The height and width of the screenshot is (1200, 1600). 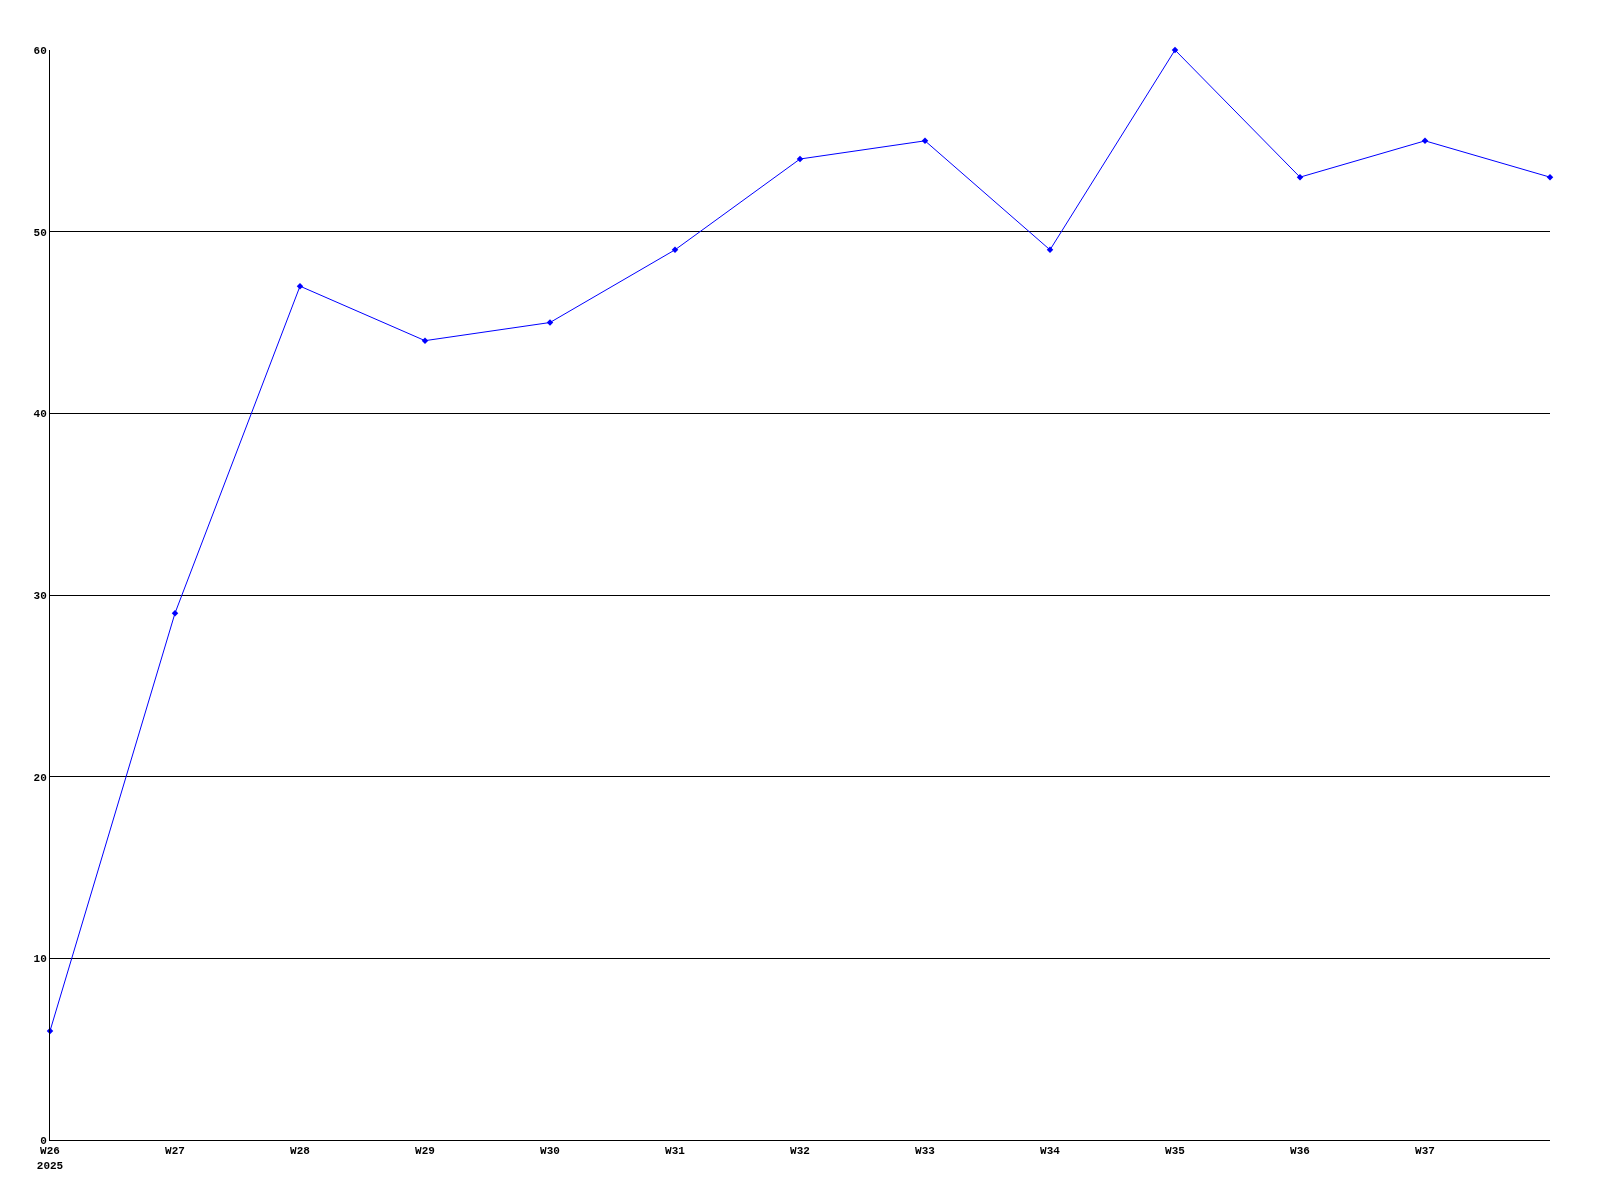 What do you see at coordinates (40, 50) in the screenshot?
I see `y-tick-label: 60` at bounding box center [40, 50].